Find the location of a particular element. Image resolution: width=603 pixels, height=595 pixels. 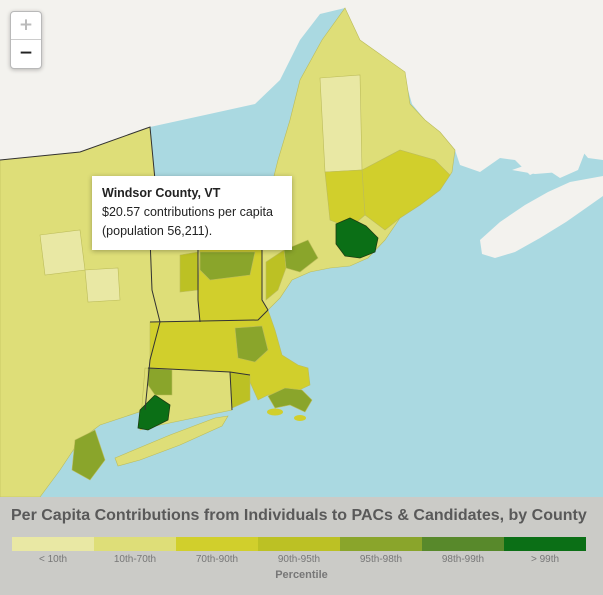

maine-nh-border is located at coordinates (265, 280).